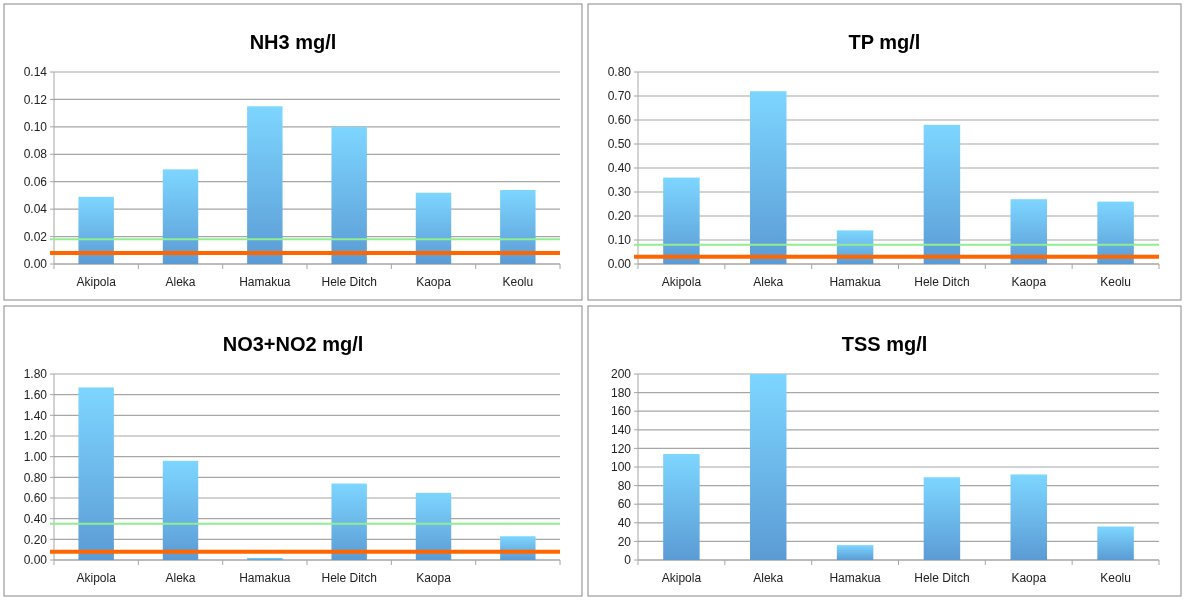 The height and width of the screenshot is (601, 1185). I want to click on y-tick-label: 100, so click(621, 467).